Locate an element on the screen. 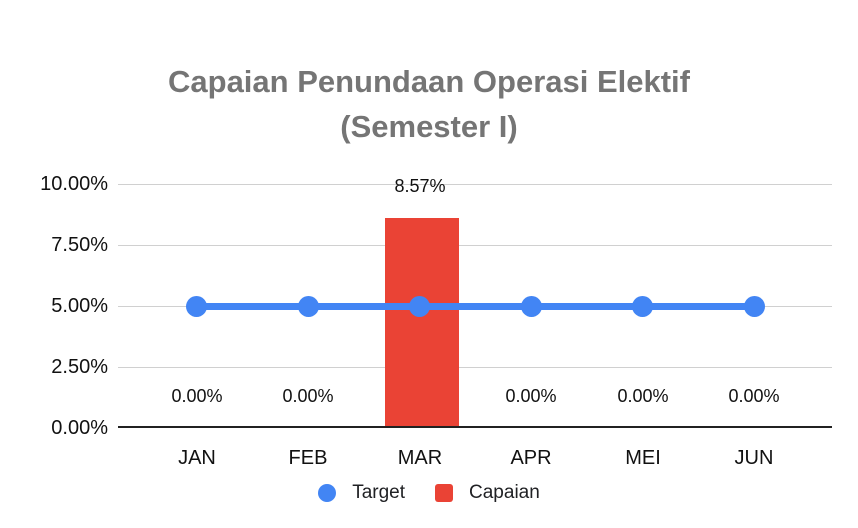 This screenshot has height=528, width=858. target-point-mar is located at coordinates (419, 306).